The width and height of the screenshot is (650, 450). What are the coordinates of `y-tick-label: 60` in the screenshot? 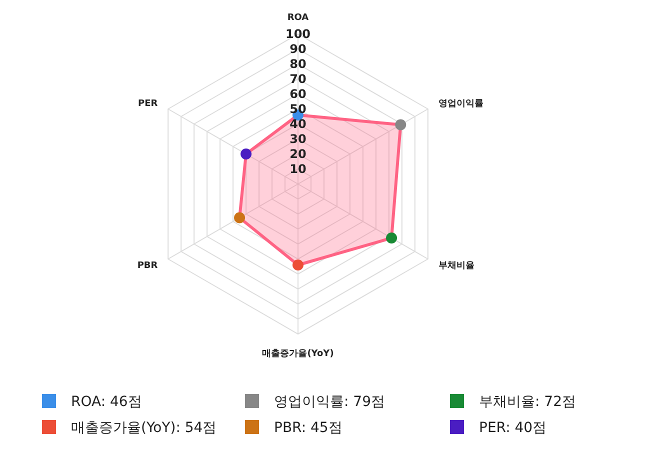 It's located at (298, 94).